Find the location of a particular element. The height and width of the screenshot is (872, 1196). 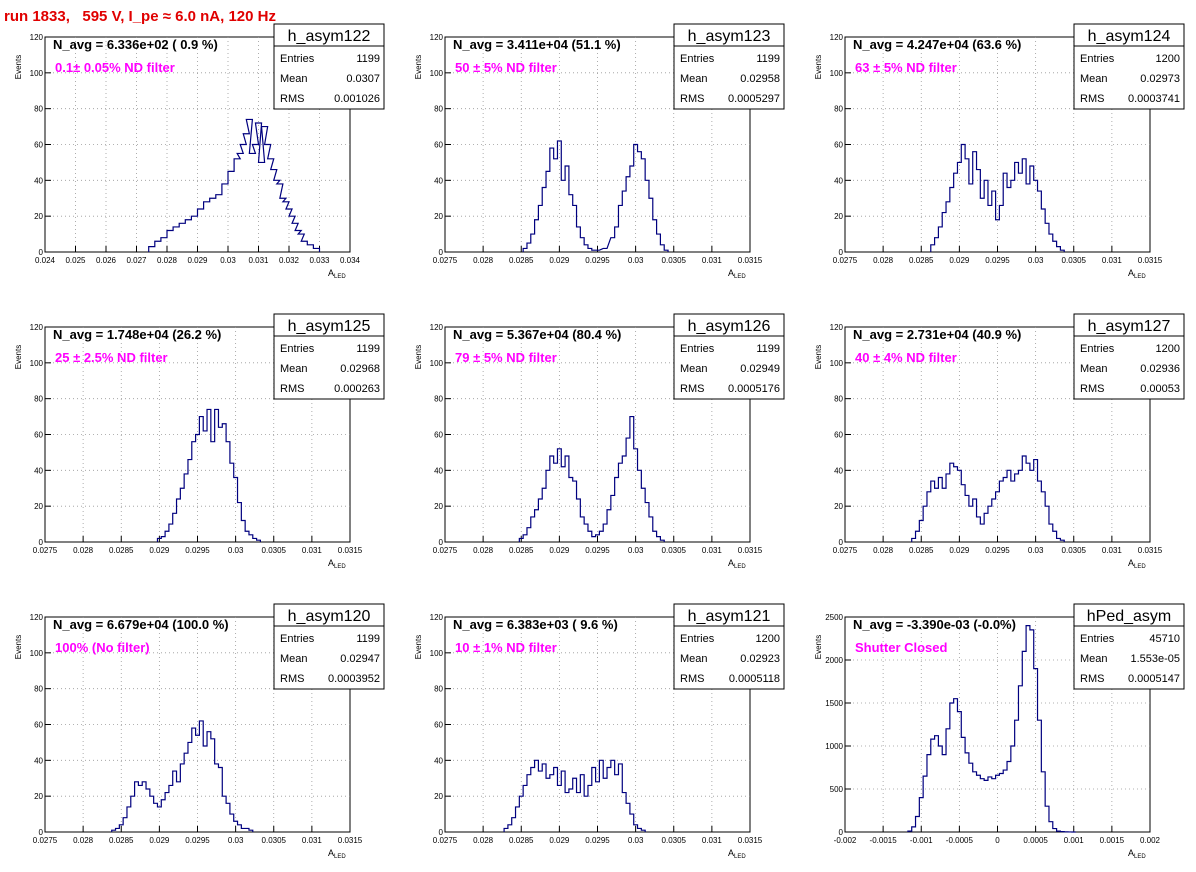

y-tick-label: 500 is located at coordinates (837, 789).